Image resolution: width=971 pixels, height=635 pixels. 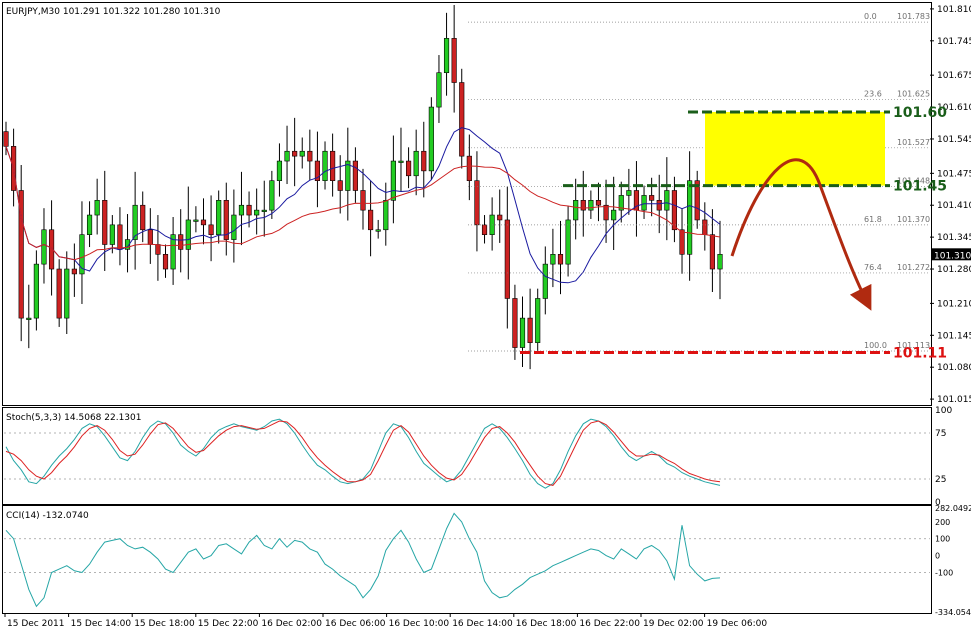 What do you see at coordinates (952, 256) in the screenshot?
I see `last-price-label: 101.310` at bounding box center [952, 256].